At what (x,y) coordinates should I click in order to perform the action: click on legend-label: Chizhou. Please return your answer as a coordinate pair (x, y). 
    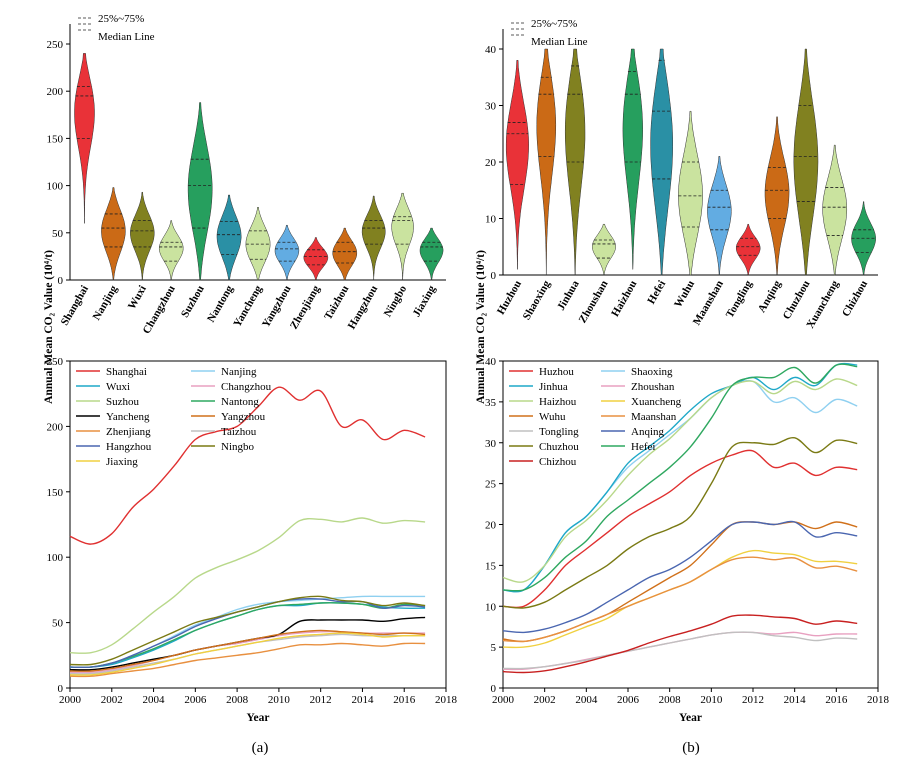
    Looking at the image, I should click on (558, 462).